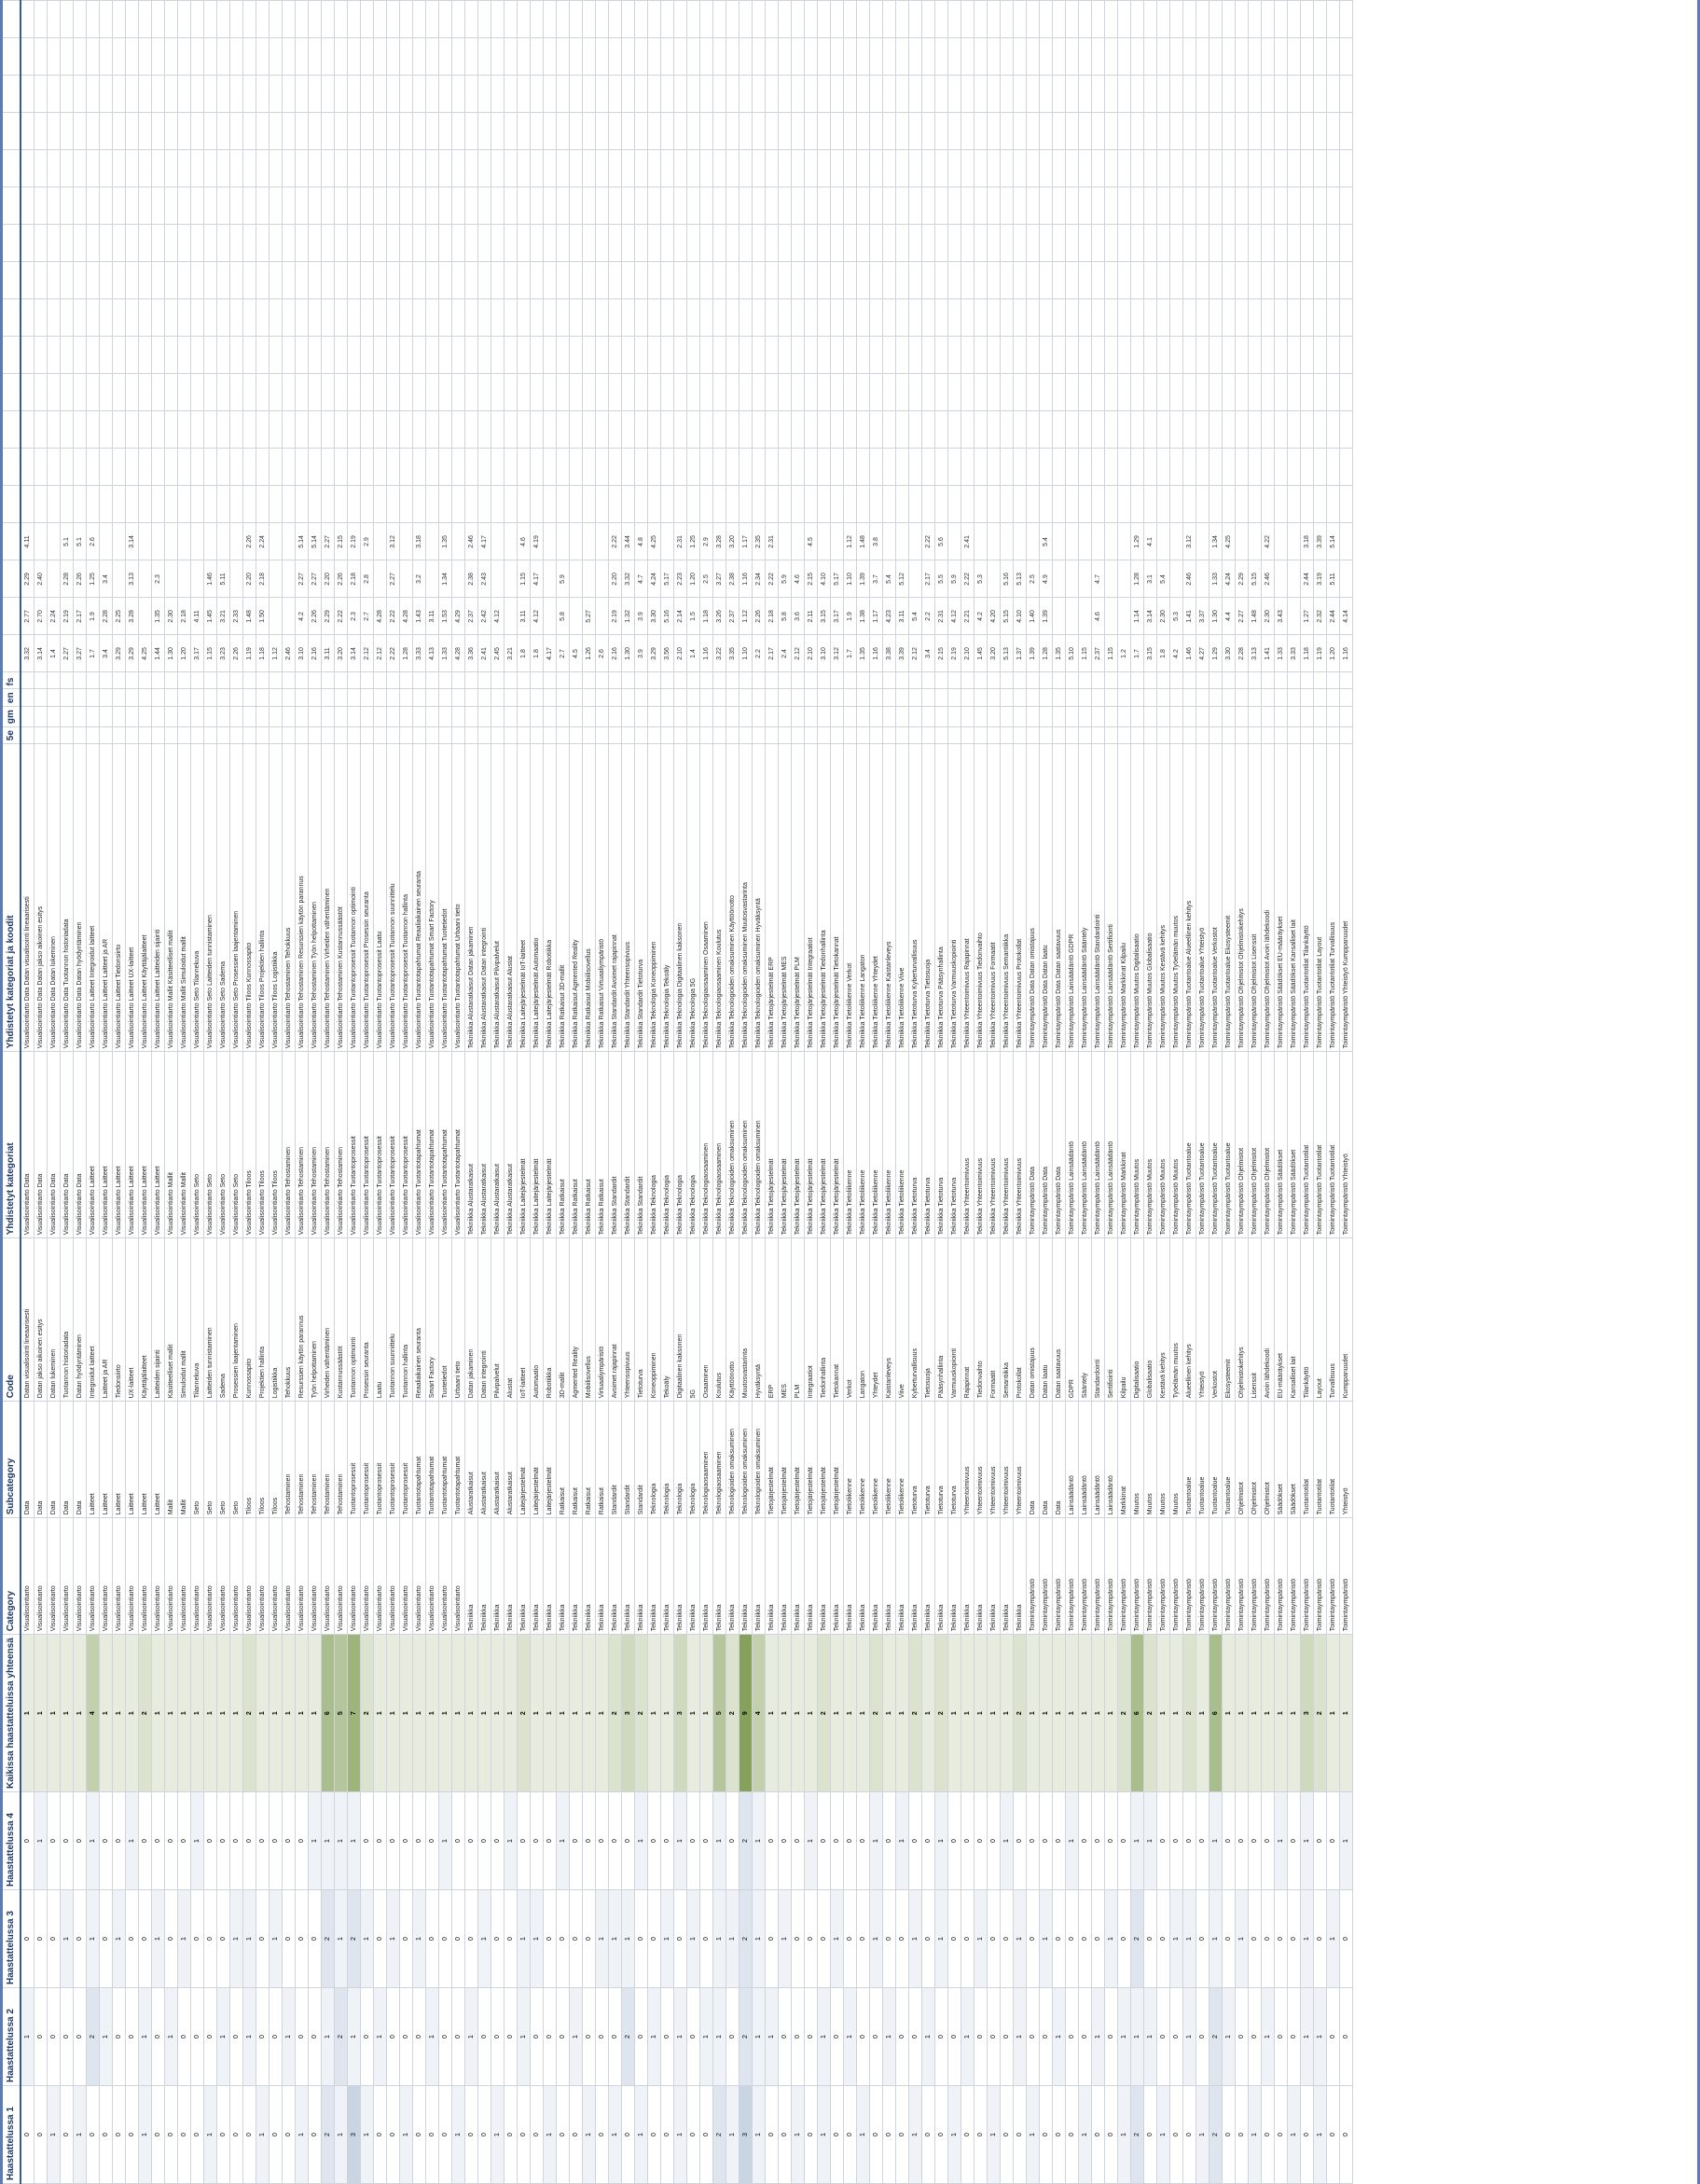  What do you see at coordinates (41, 579) in the screenshot?
I see `table-cell: 2.40` at bounding box center [41, 579].